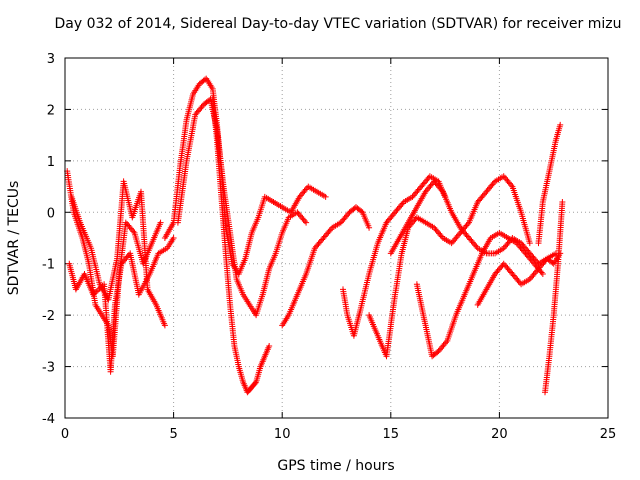  What do you see at coordinates (499, 434) in the screenshot?
I see `x-tick-label: 20` at bounding box center [499, 434].